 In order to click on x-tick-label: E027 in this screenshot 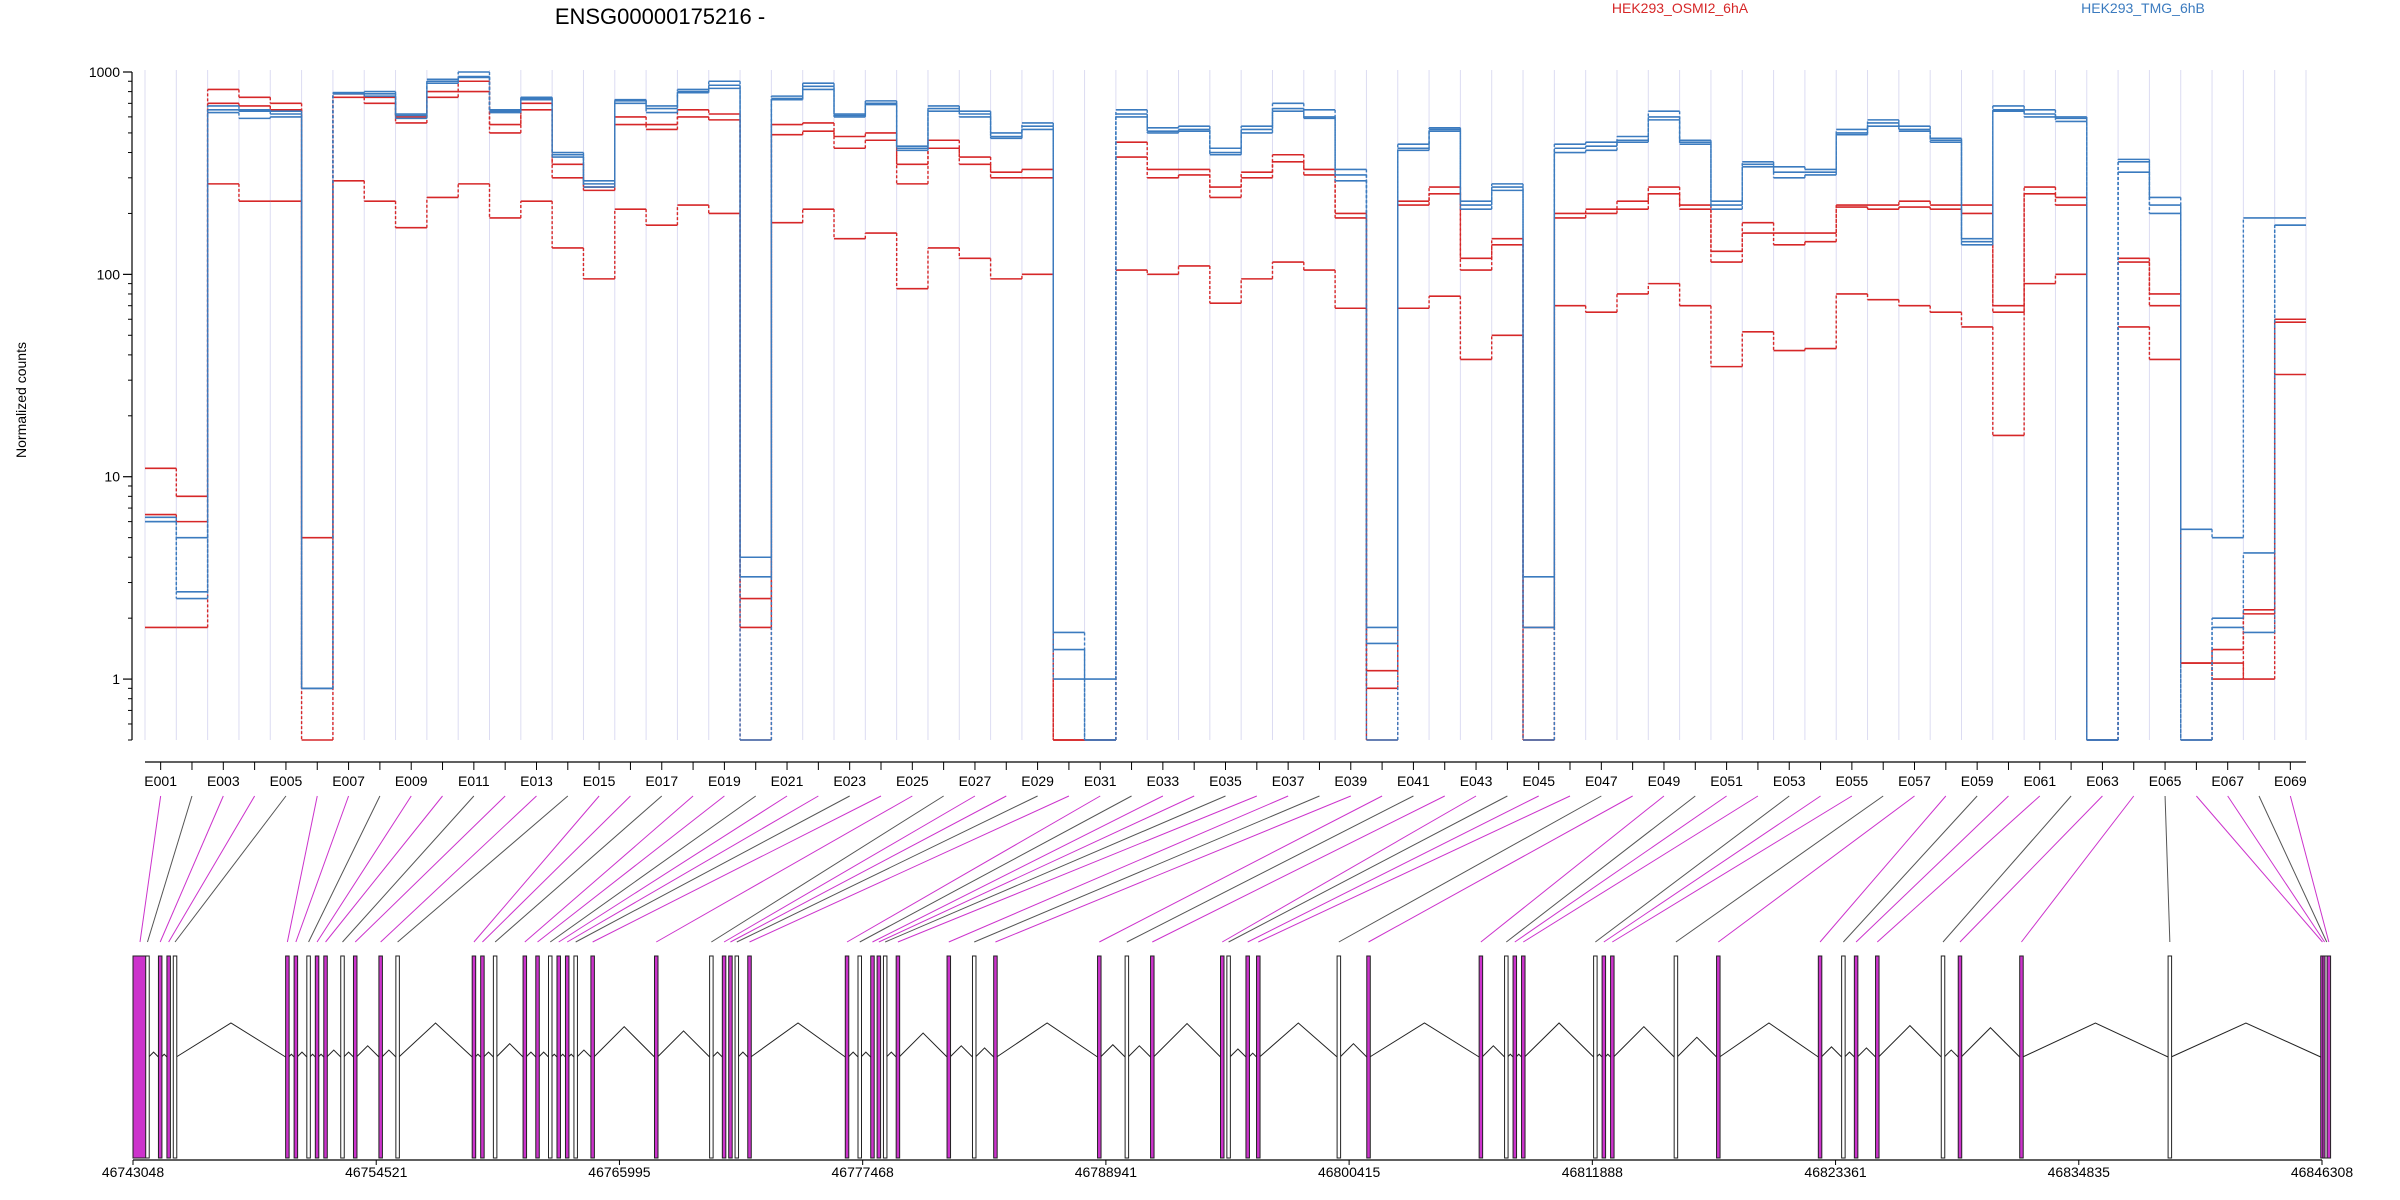, I will do `click(975, 781)`.